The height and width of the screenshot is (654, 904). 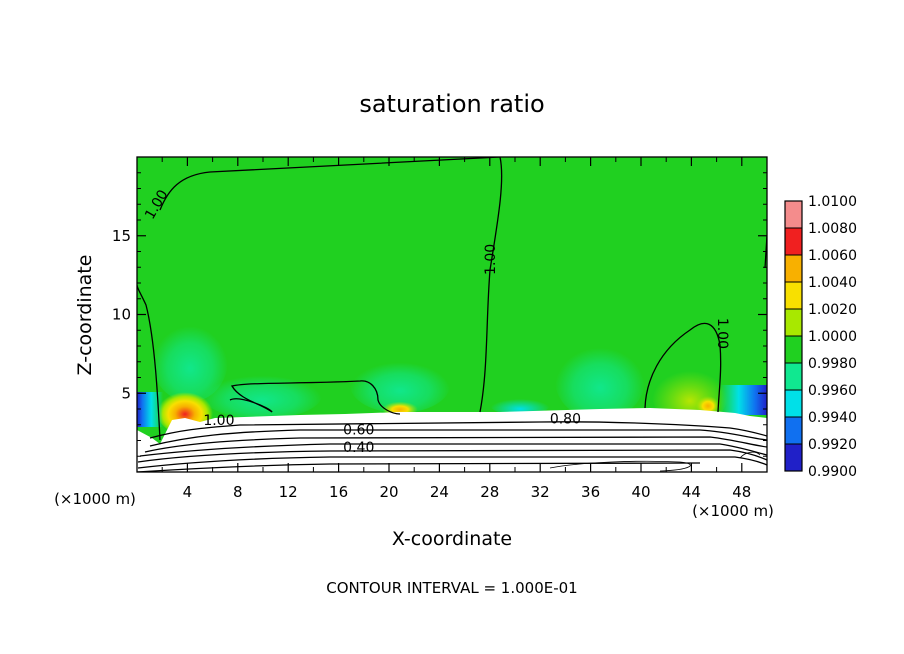 I want to click on contour-1-top, so click(x=330, y=184).